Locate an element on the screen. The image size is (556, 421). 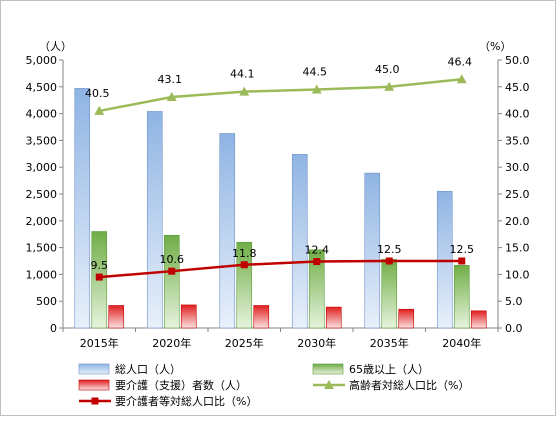
left-tick-label: 3,500 is located at coordinates (42, 140).